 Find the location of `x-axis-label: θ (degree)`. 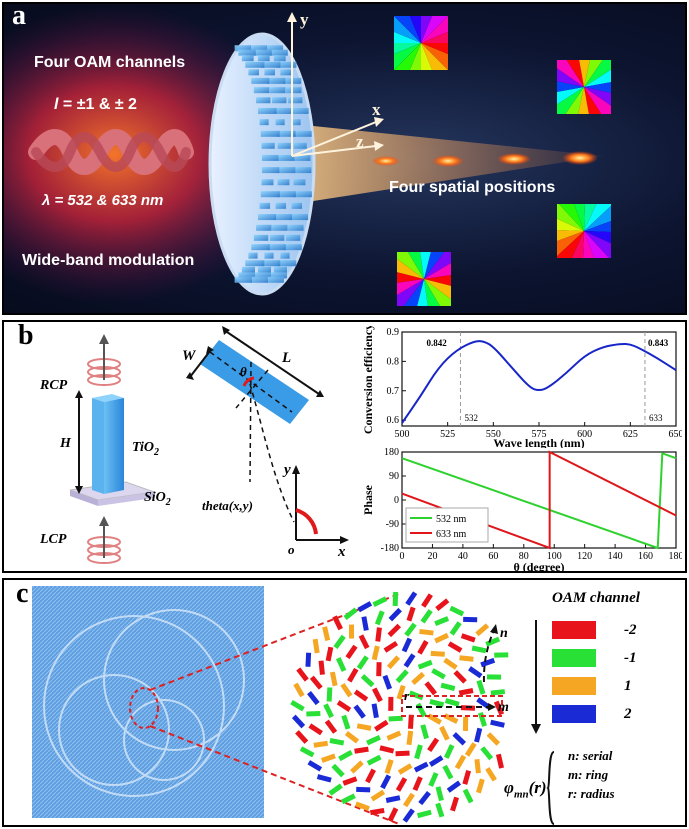

x-axis-label: θ (degree) is located at coordinates (538, 566).